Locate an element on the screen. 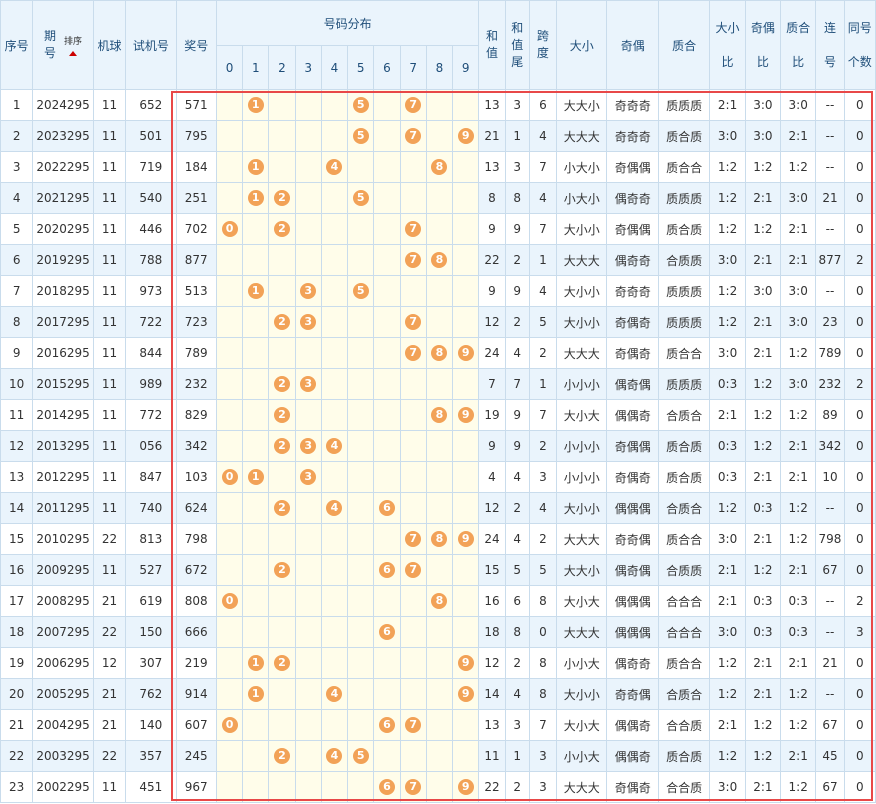 The image size is (876, 804). cell-seq: 20 is located at coordinates (17, 694).